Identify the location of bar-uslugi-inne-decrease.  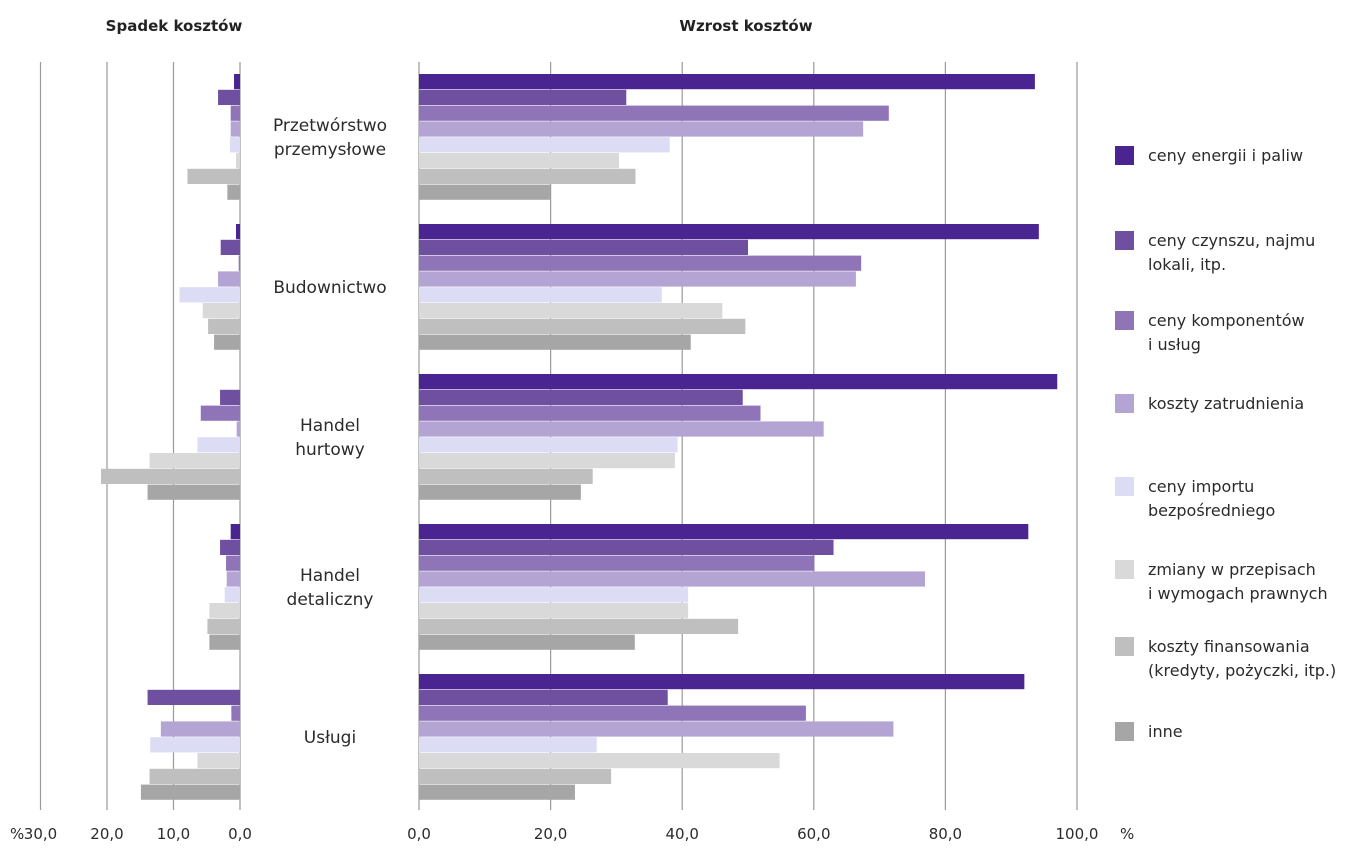
(190, 792).